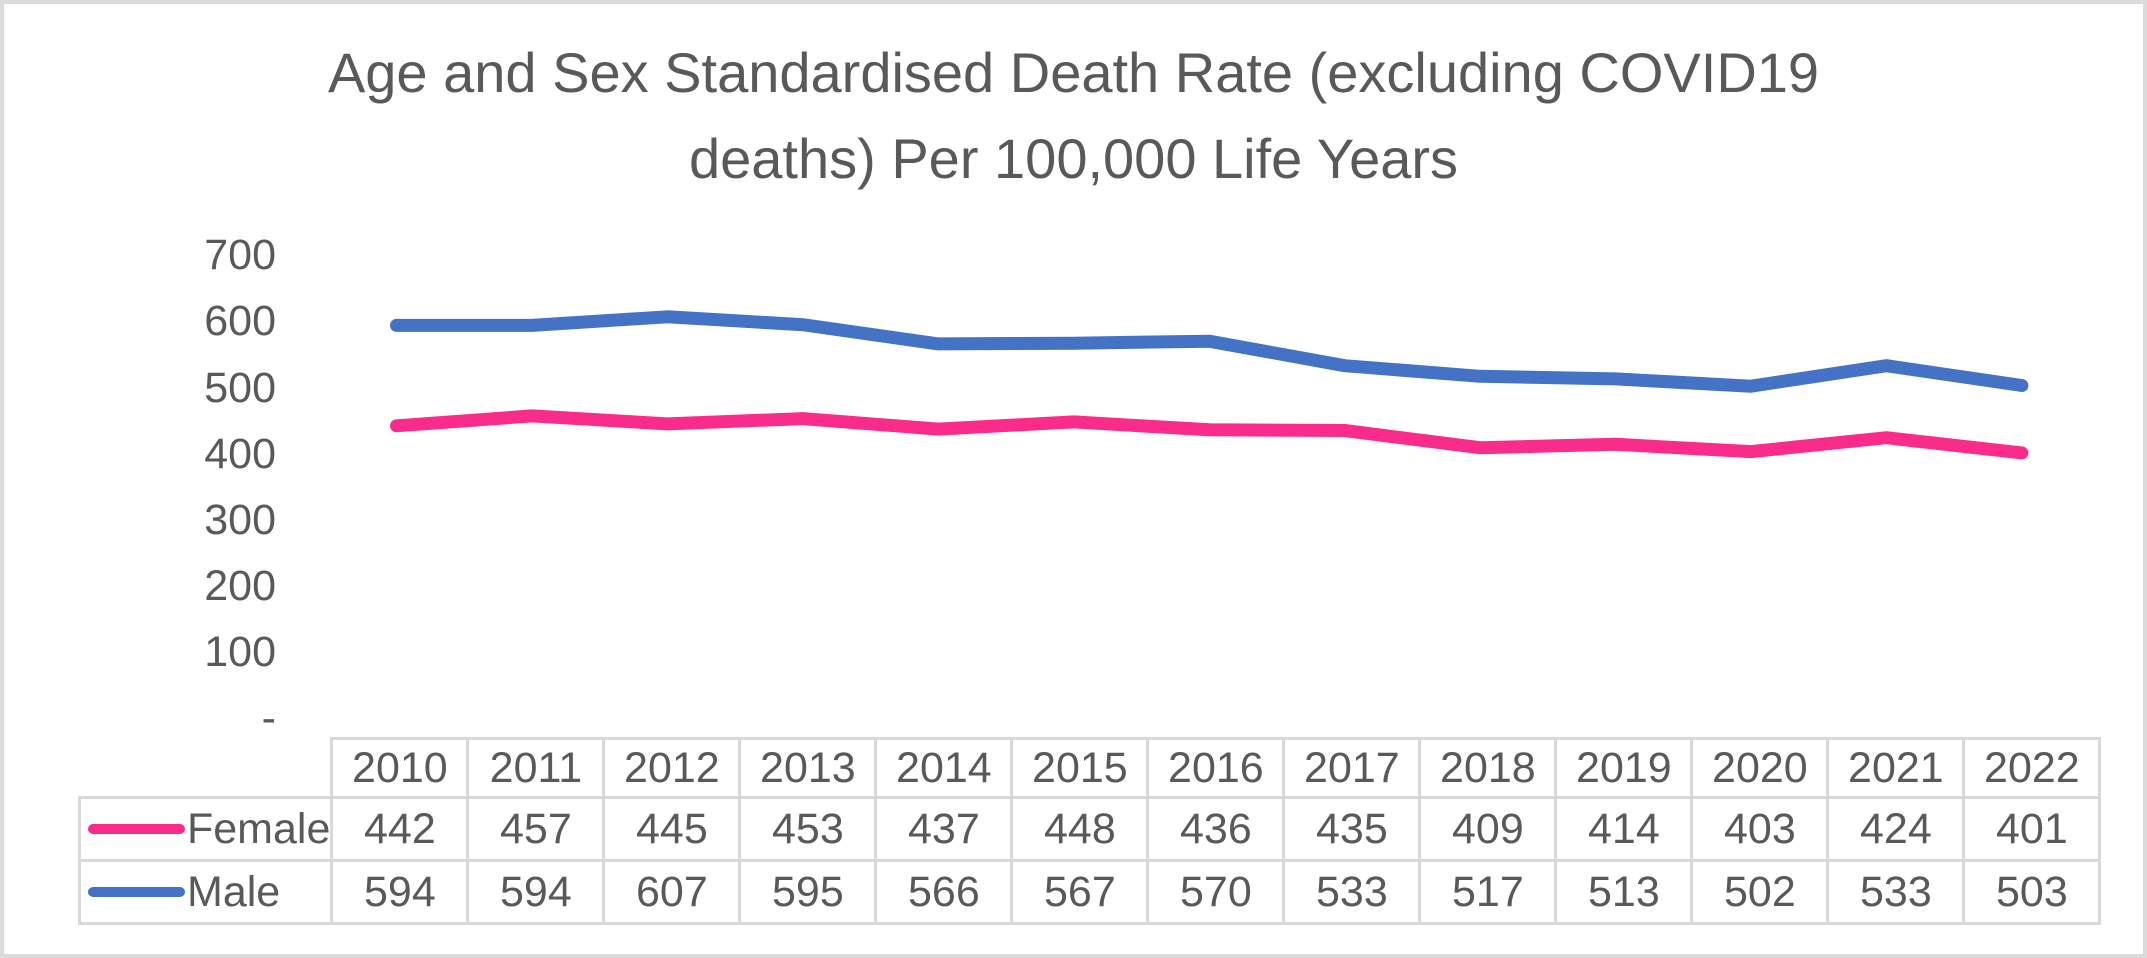 The height and width of the screenshot is (958, 2147). Describe the element at coordinates (1488, 829) in the screenshot. I see `value-cell: 409` at that location.